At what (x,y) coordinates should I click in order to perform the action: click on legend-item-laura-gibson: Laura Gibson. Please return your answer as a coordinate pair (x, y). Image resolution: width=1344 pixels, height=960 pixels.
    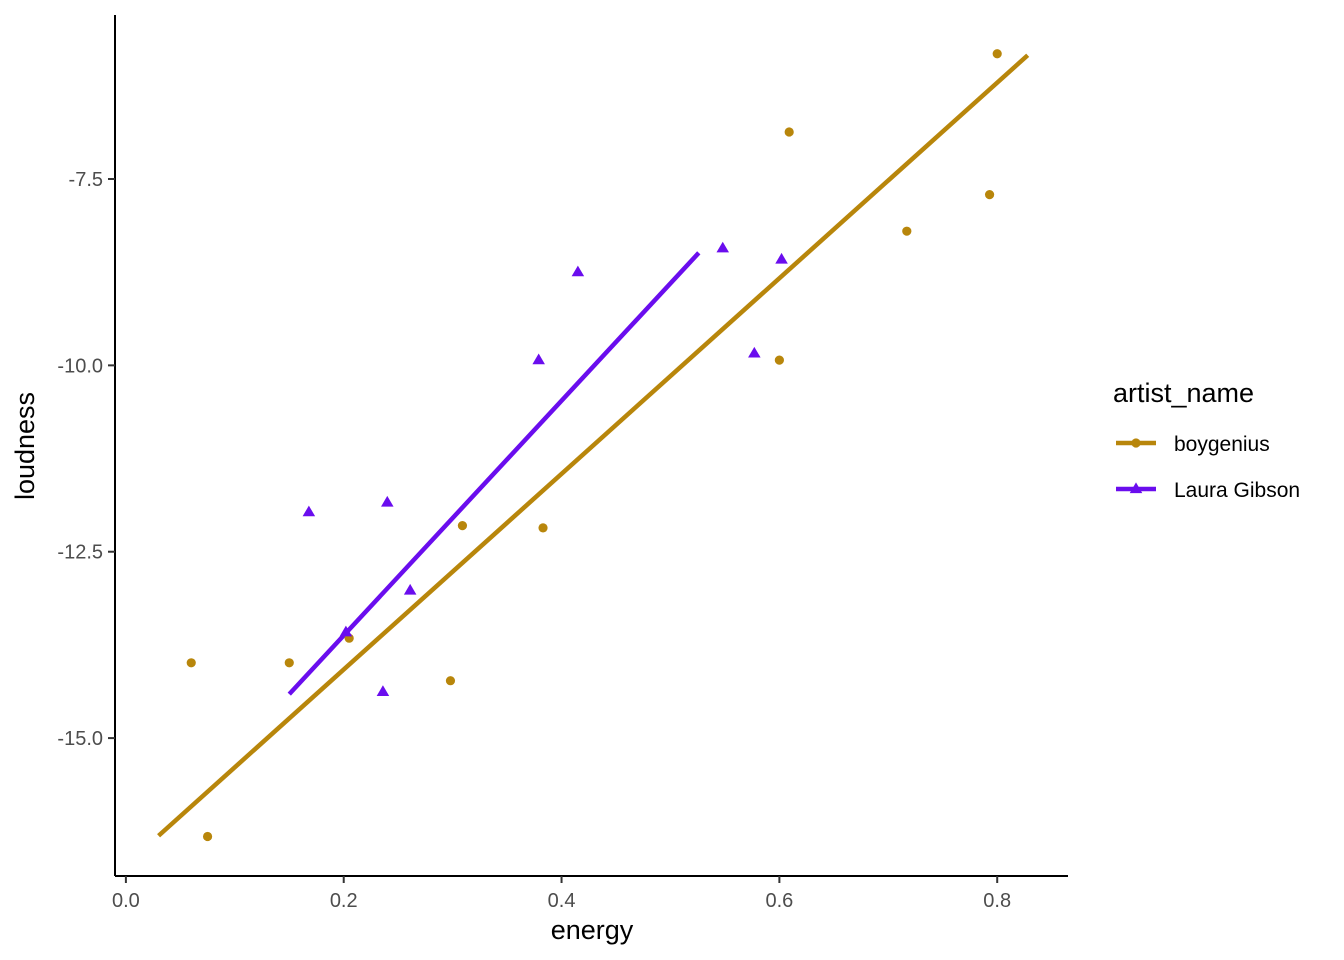
    Looking at the image, I should click on (1208, 490).